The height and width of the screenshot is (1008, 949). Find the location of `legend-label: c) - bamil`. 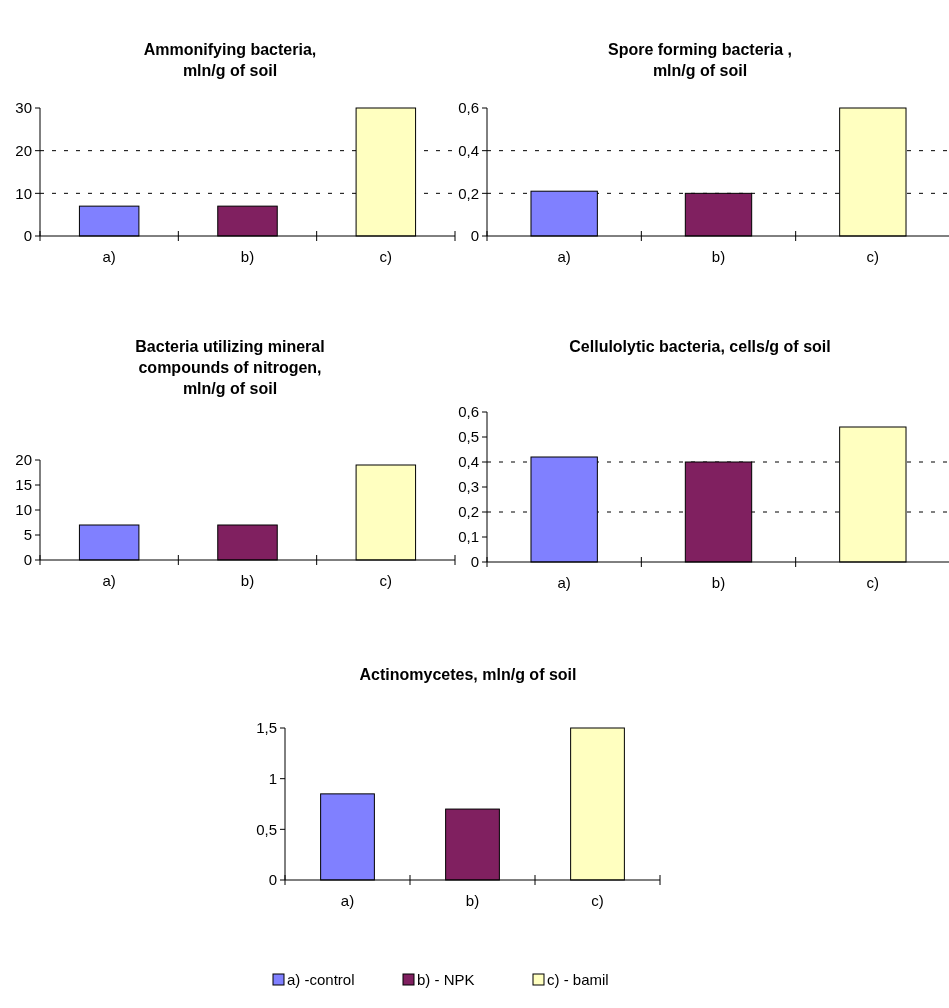

legend-label: c) - bamil is located at coordinates (578, 979).